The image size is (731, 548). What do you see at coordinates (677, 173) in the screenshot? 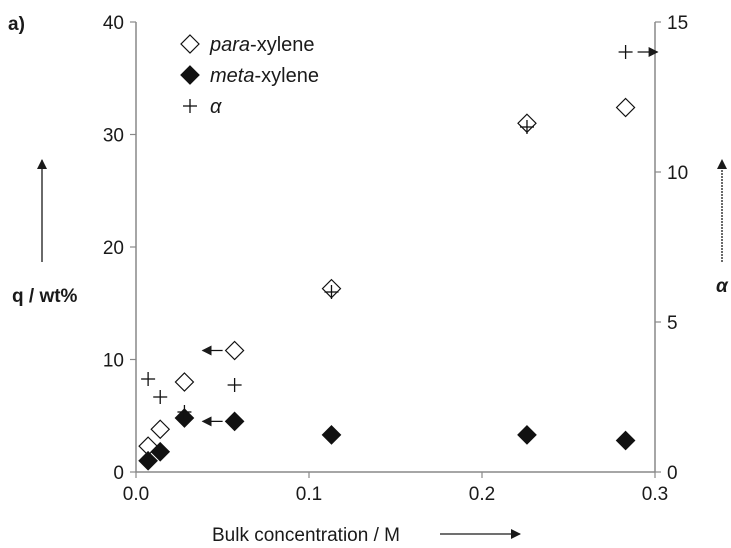
I see `y-right-tick-label: 10` at bounding box center [677, 173].